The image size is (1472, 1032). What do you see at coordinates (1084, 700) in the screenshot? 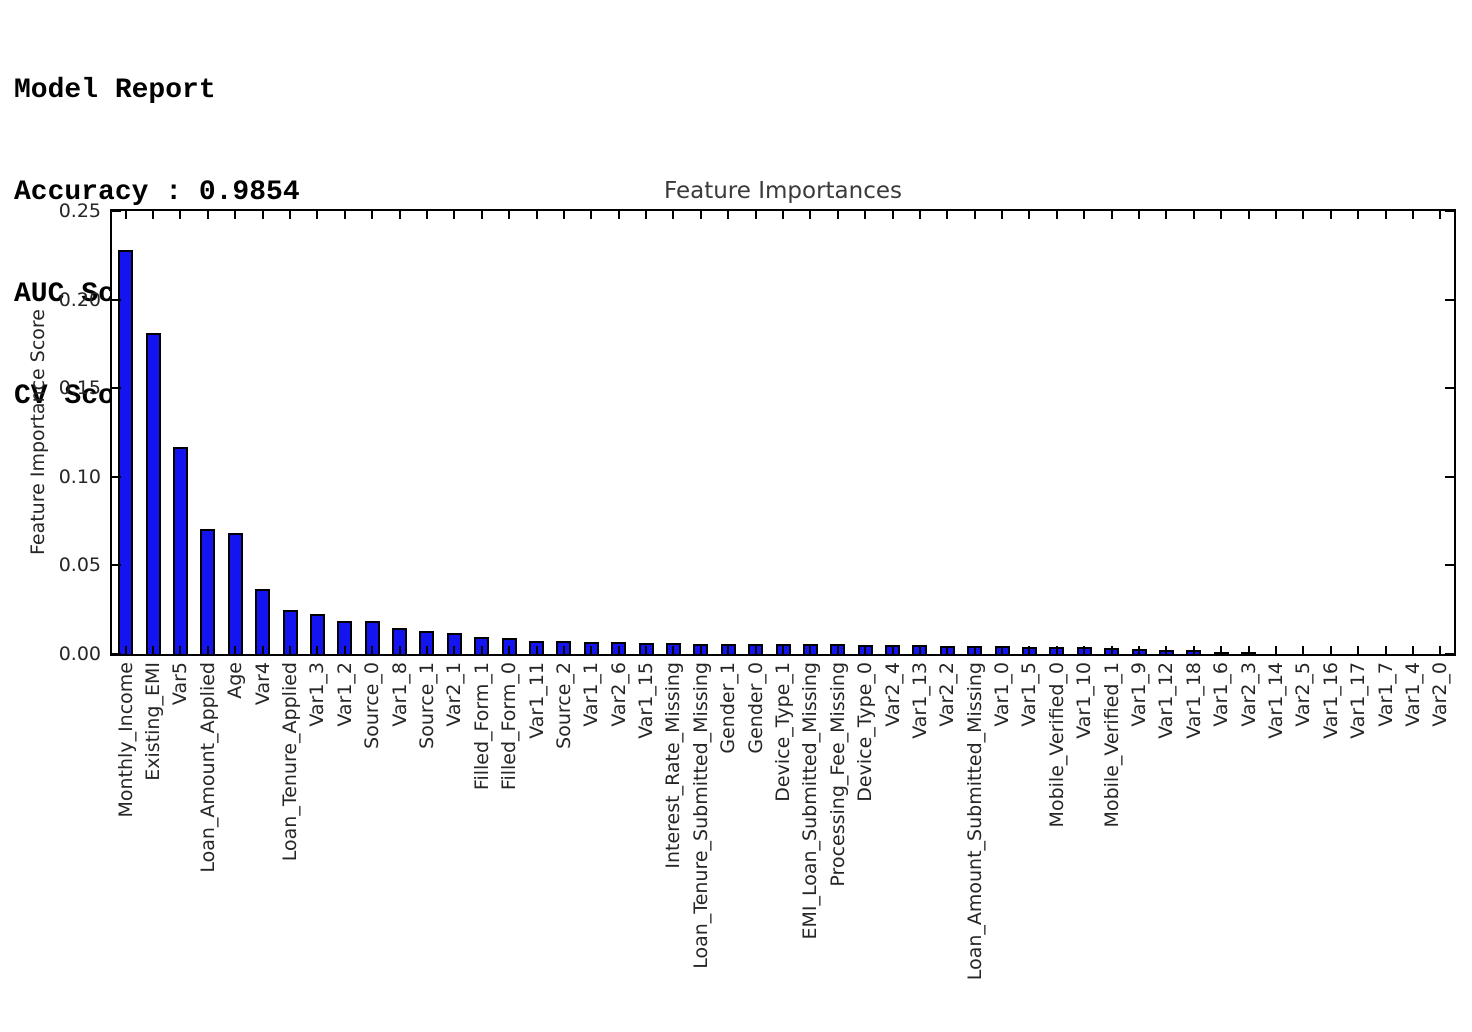
I see `x-tick-label: Var1_10` at bounding box center [1084, 700].